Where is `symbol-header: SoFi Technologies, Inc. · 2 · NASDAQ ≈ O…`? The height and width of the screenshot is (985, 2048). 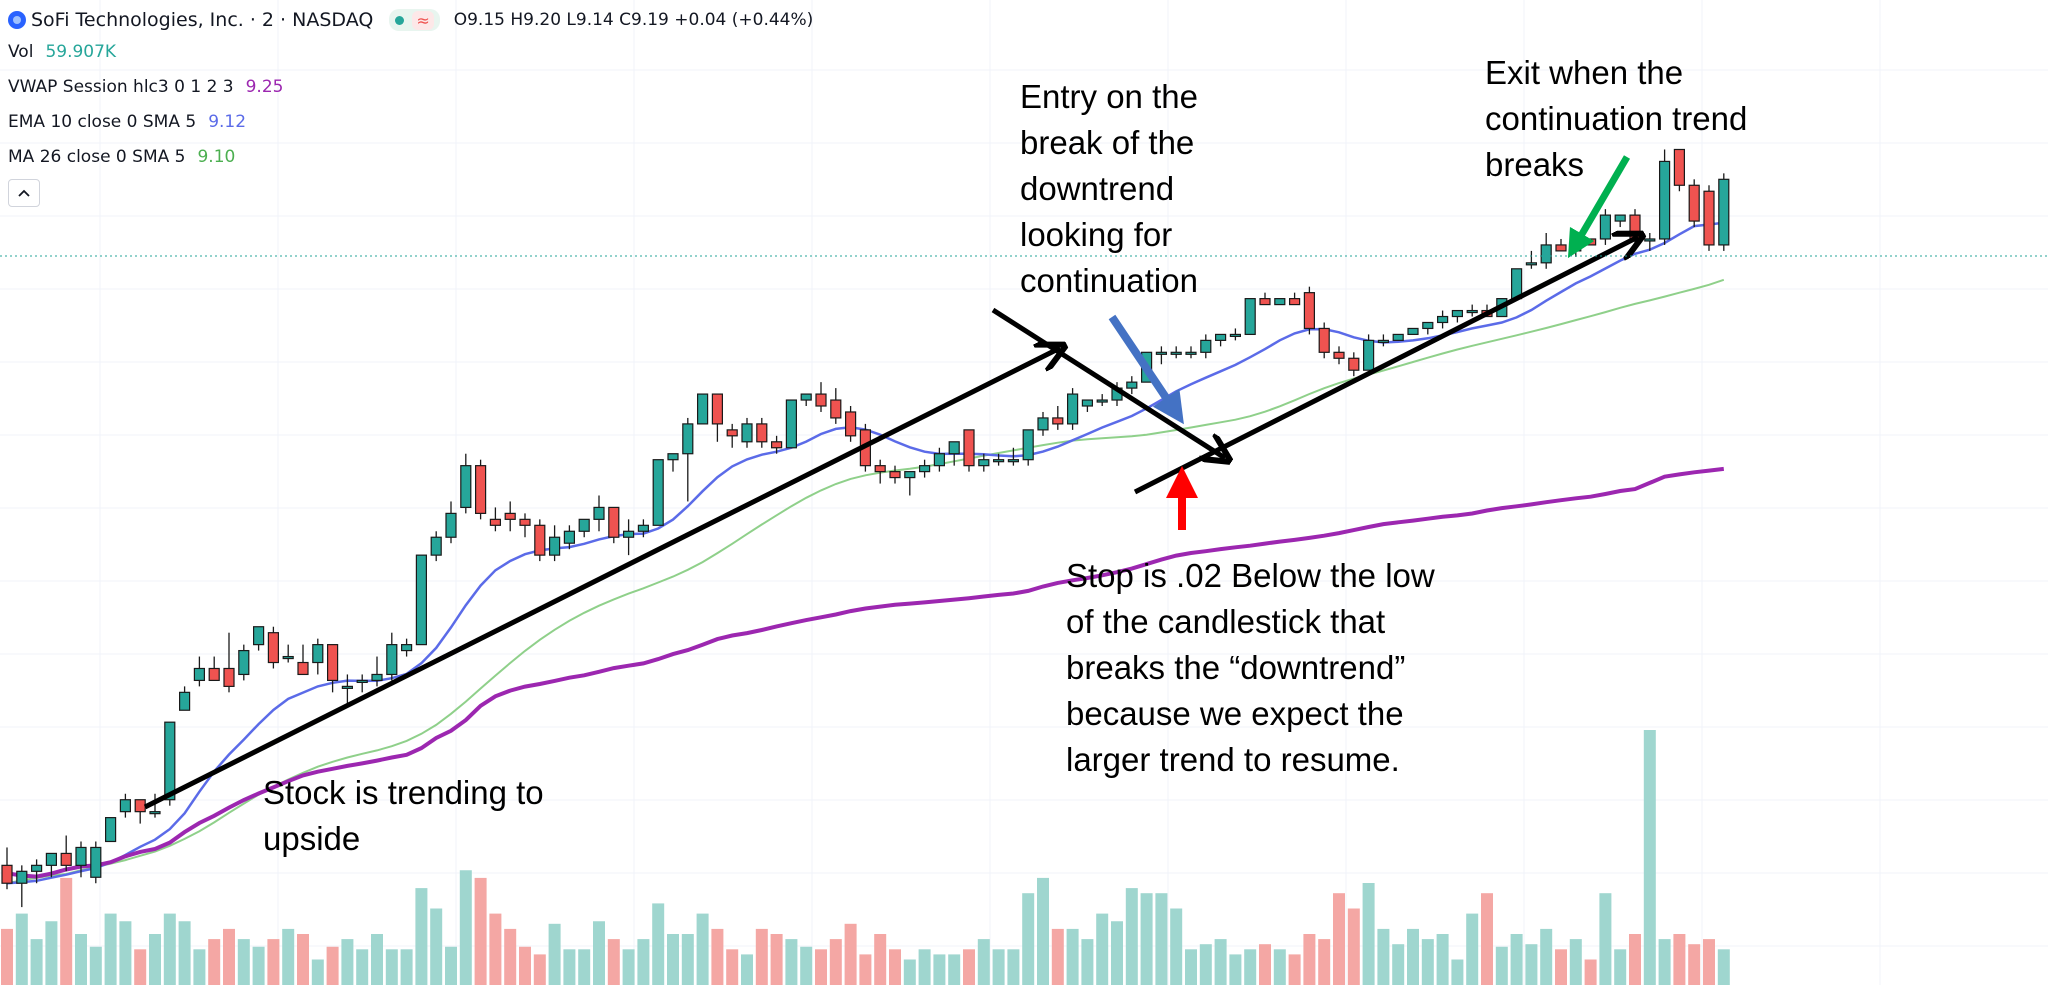 symbol-header: SoFi Technologies, Inc. · 2 · NASDAQ ≈ O… is located at coordinates (410, 20).